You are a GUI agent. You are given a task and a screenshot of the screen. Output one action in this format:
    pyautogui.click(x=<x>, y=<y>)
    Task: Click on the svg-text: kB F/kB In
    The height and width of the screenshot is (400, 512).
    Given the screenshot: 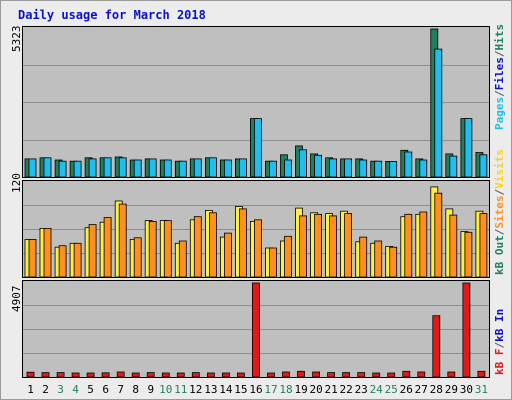 What is the action you would take?
    pyautogui.click(x=499, y=342)
    